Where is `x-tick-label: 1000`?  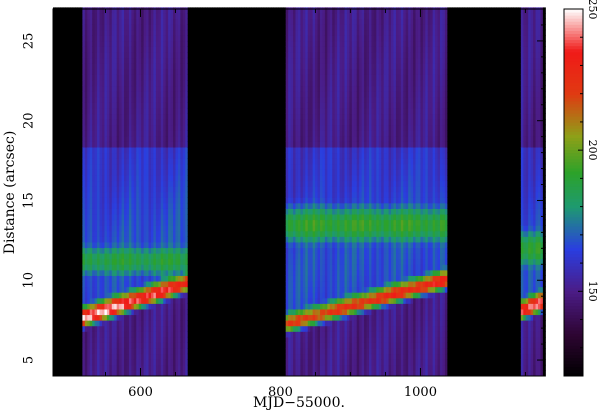
x-tick-label: 1000 is located at coordinates (420, 392).